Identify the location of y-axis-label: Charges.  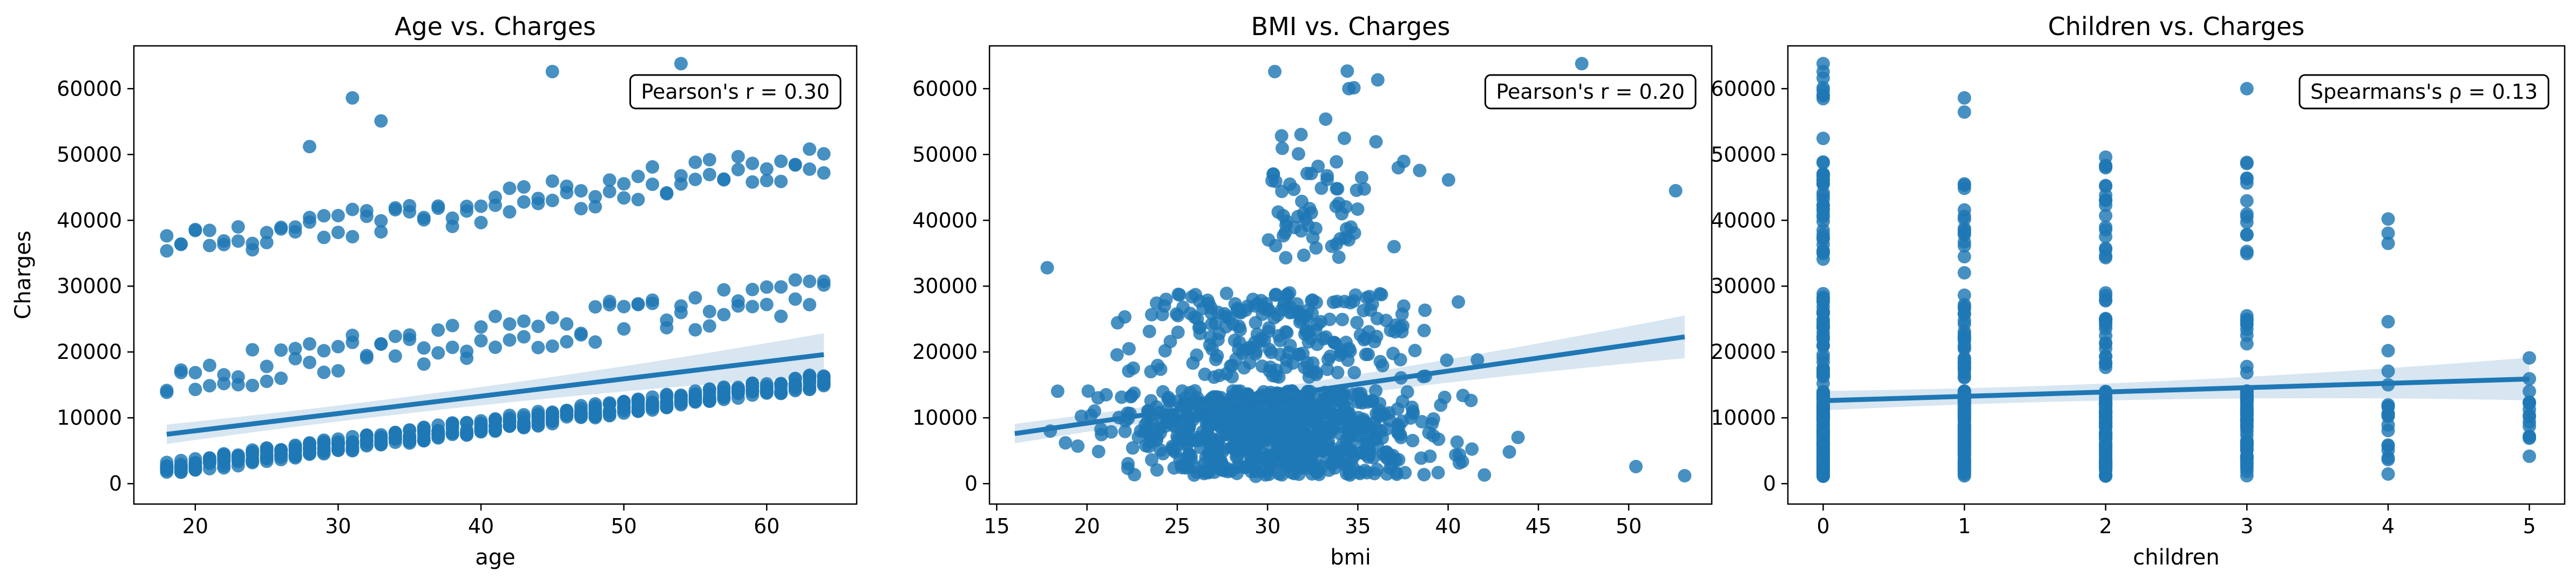
(24, 274).